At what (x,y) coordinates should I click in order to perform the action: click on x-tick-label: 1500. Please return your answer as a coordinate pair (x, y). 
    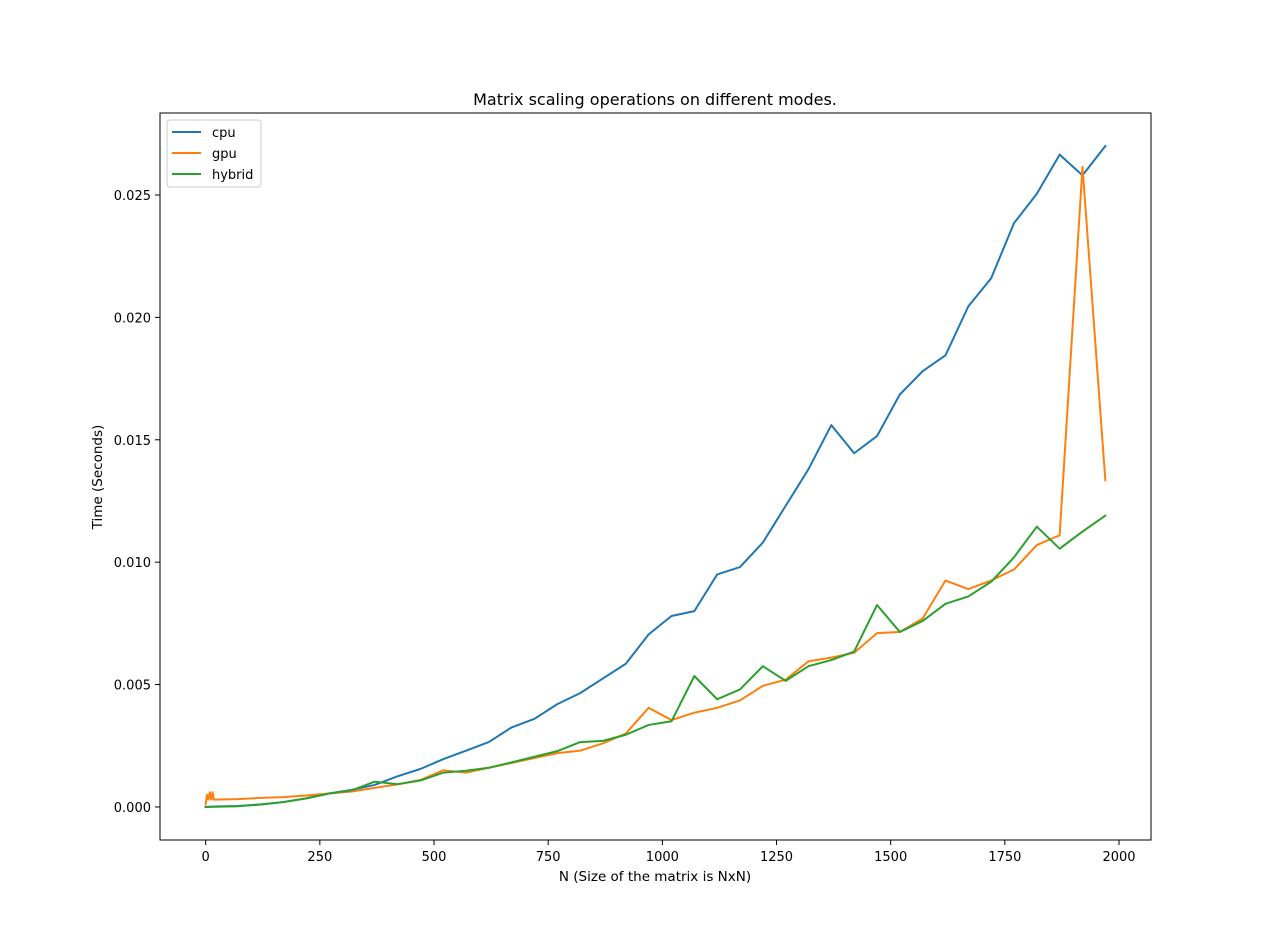
    Looking at the image, I should click on (890, 857).